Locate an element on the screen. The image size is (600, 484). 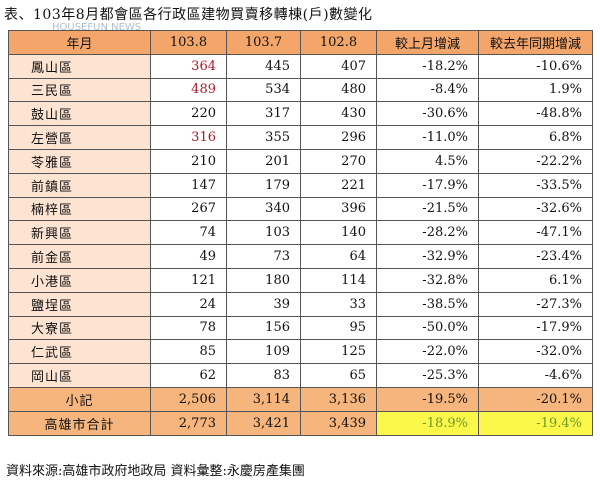
value-102-8: 480 is located at coordinates (338, 90).